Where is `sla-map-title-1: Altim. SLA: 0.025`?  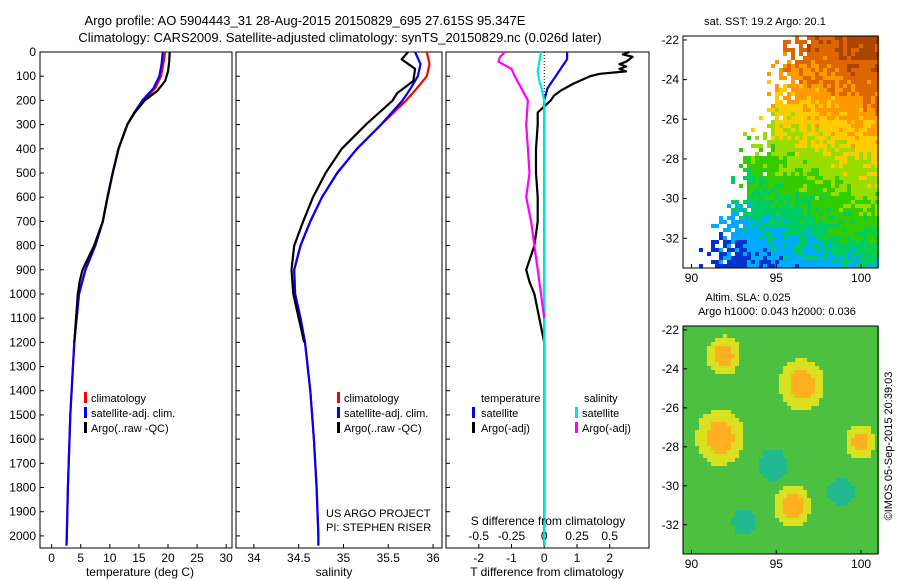
sla-map-title-1: Altim. SLA: 0.025 is located at coordinates (748, 298).